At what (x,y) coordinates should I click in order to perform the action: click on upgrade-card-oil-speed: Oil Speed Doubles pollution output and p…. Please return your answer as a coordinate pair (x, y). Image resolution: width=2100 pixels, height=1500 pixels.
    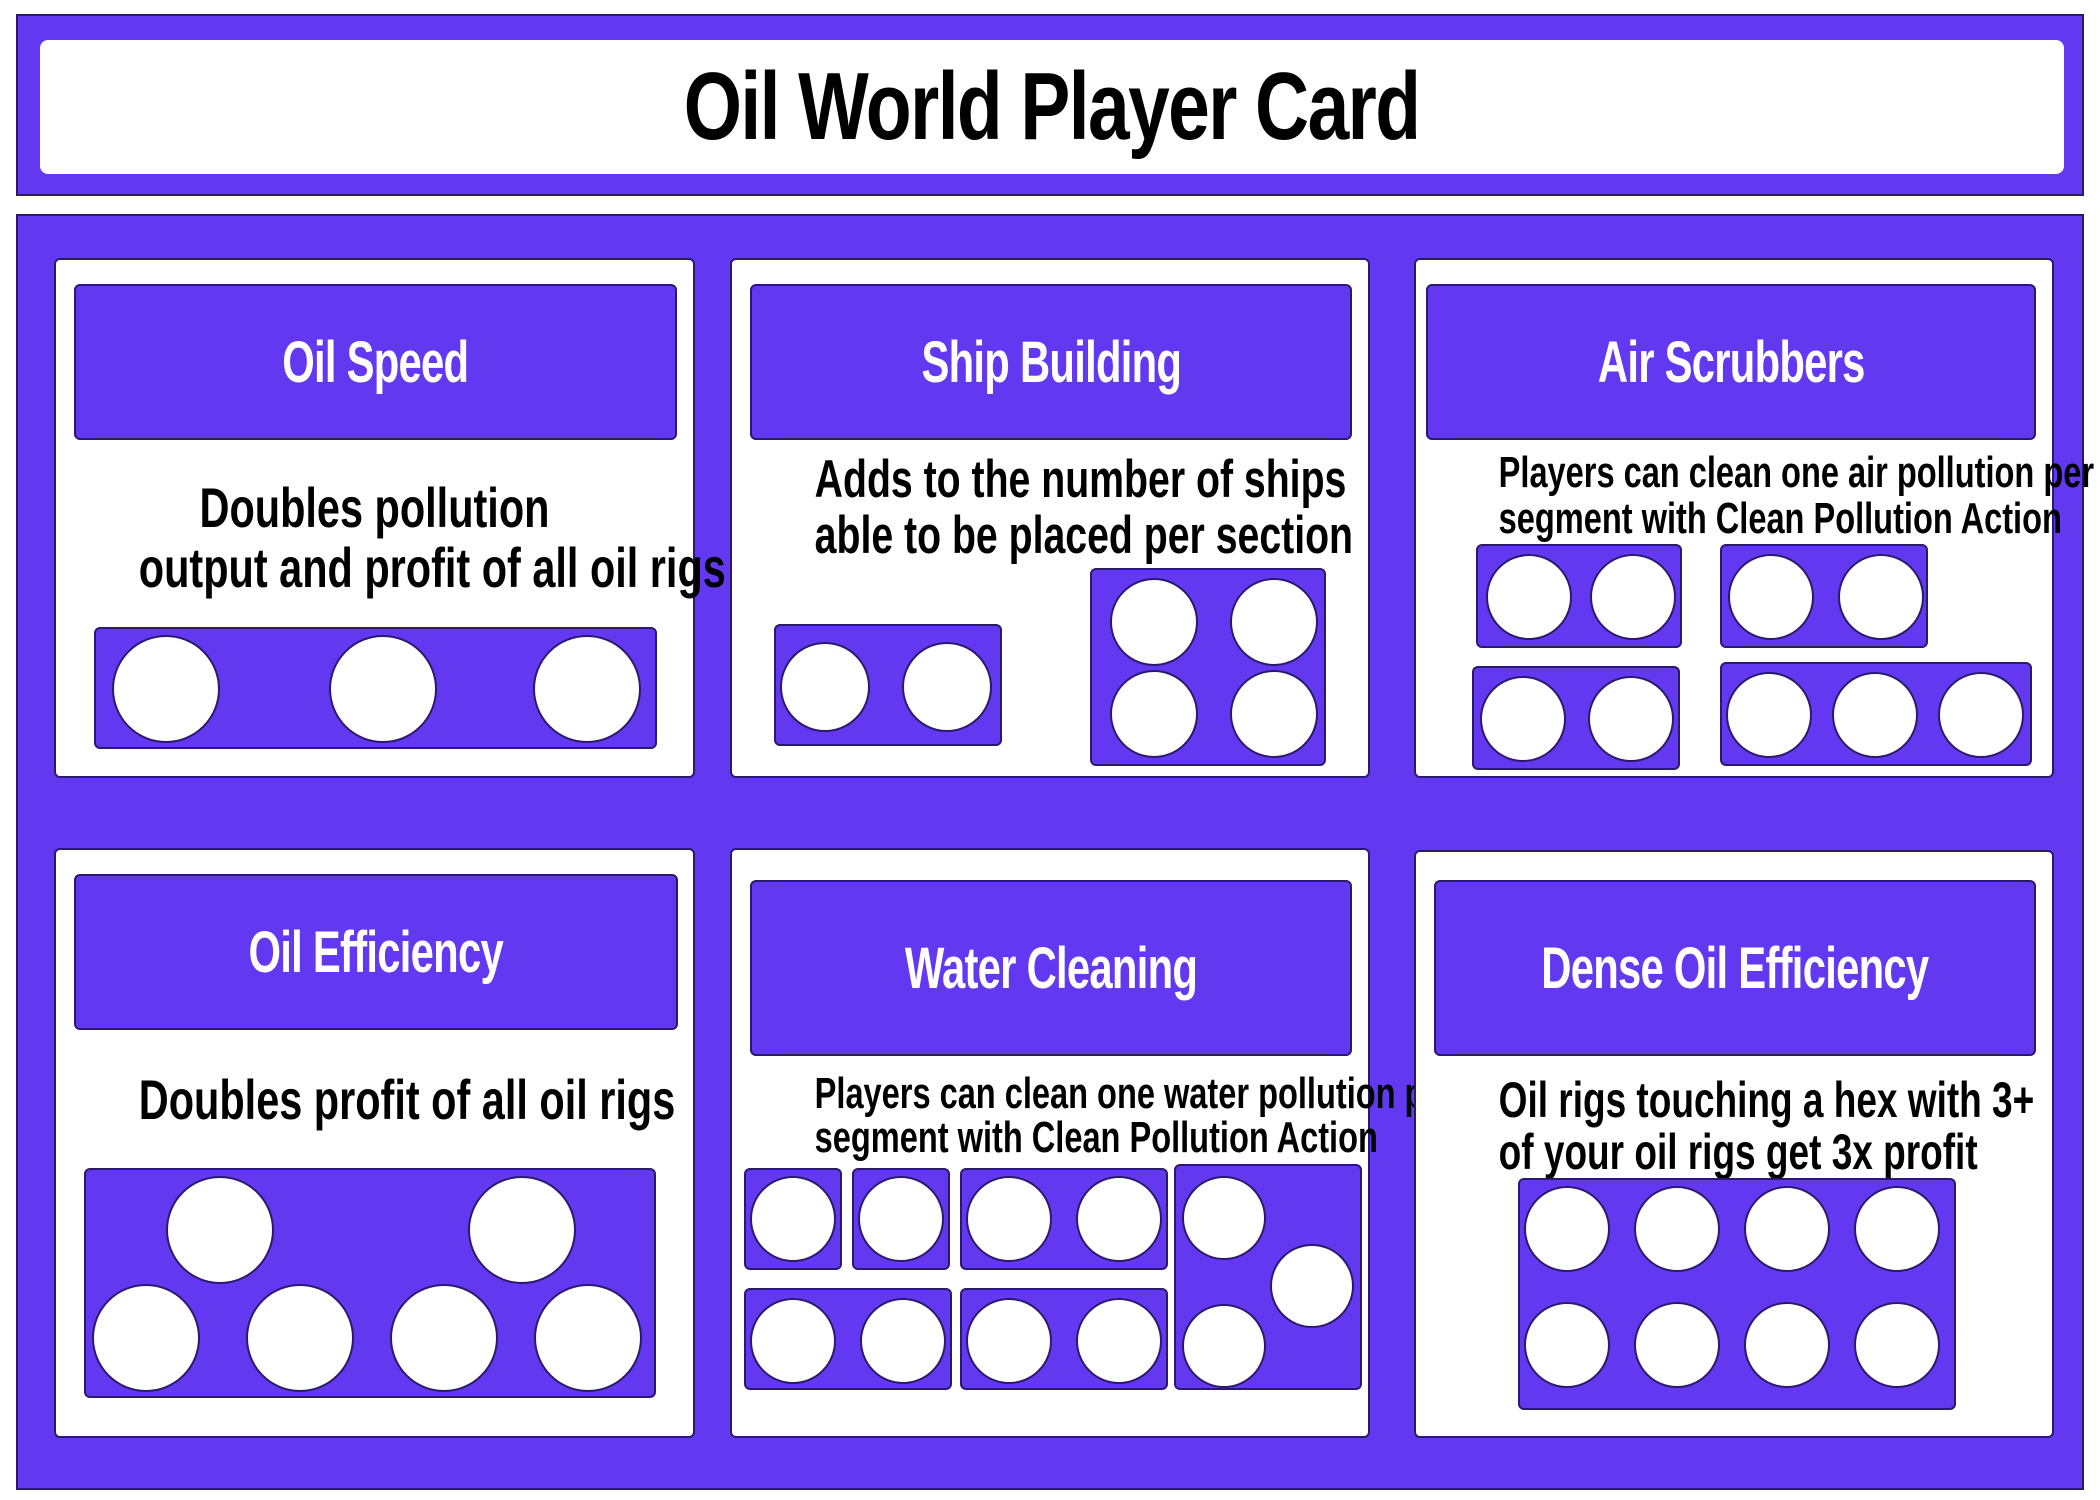
    Looking at the image, I should click on (390, 518).